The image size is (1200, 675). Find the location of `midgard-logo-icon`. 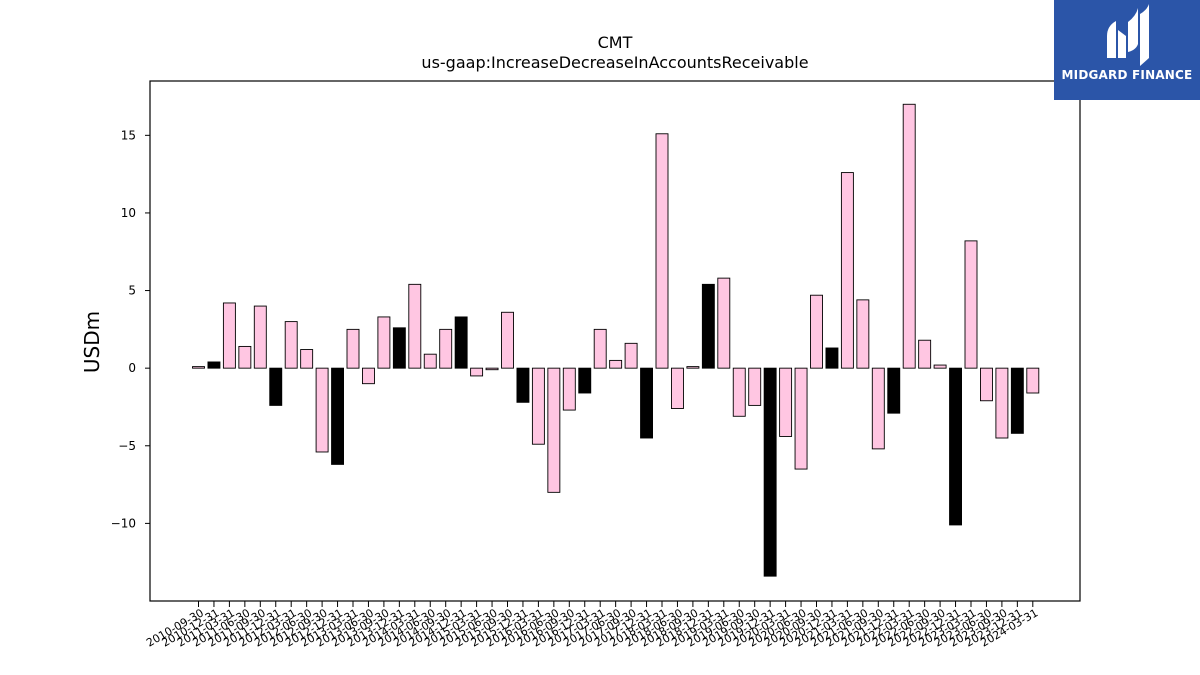

midgard-logo-icon is located at coordinates (1128, 35).